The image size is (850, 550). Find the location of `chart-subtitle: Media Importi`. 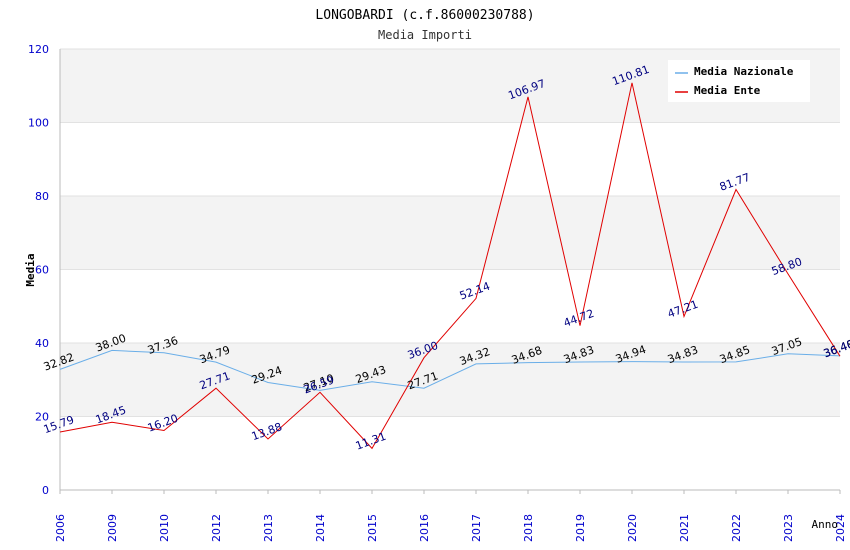

chart-subtitle: Media Importi is located at coordinates (425, 35).